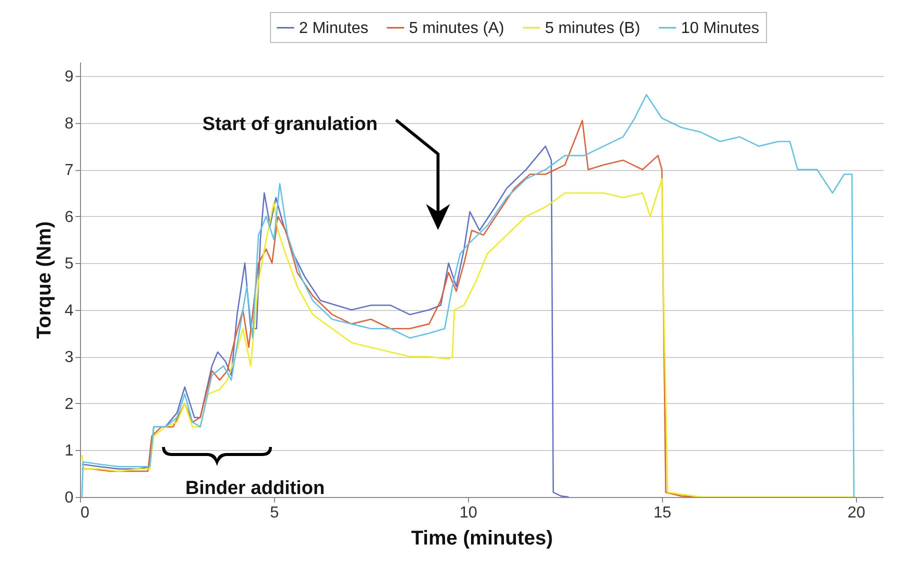 This screenshot has height=588, width=907. I want to click on legend-label: 2 Minutes, so click(333, 28).